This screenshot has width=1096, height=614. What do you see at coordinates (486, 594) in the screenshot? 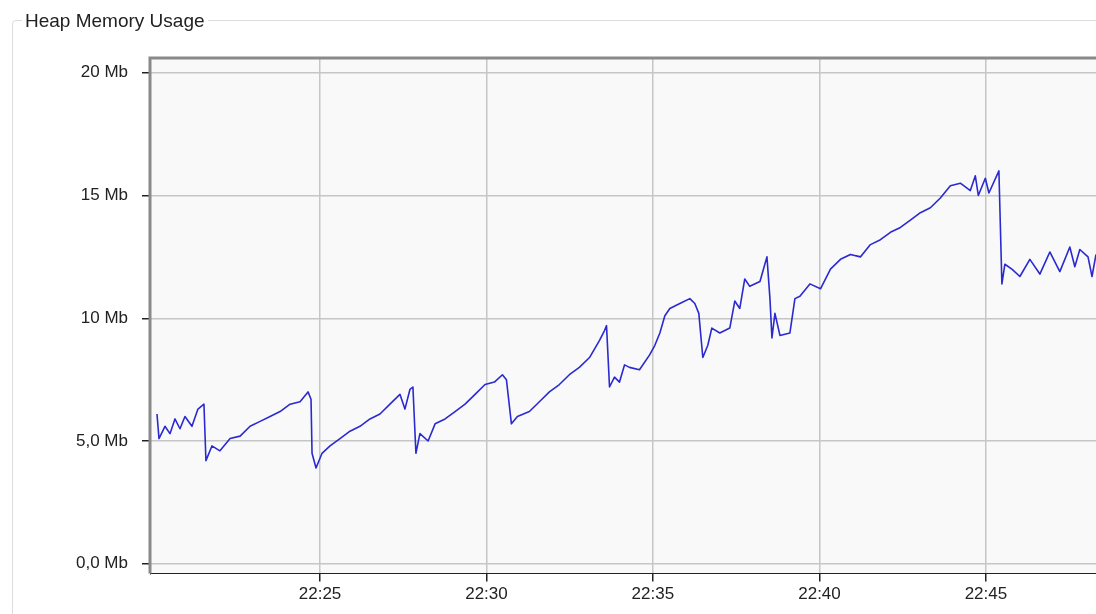
I see `x-tick-label: 22:30` at bounding box center [486, 594].